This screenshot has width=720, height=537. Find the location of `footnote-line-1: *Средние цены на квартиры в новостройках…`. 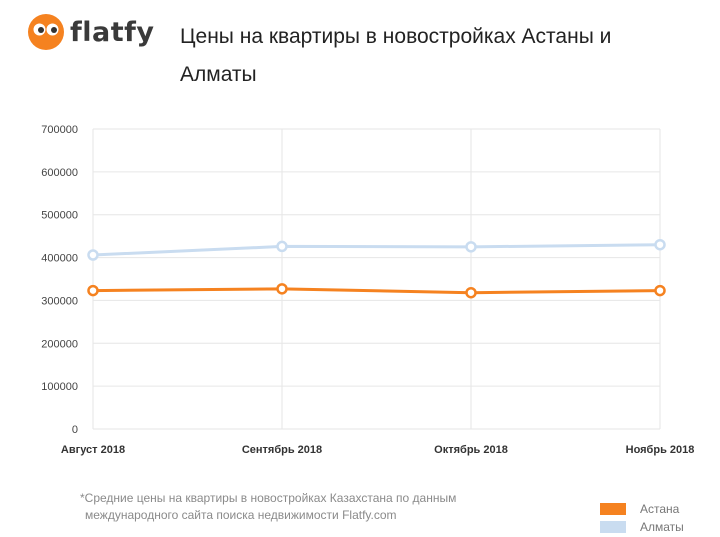

footnote-line-1: *Средние цены на квартиры в новостройках… is located at coordinates (268, 498).